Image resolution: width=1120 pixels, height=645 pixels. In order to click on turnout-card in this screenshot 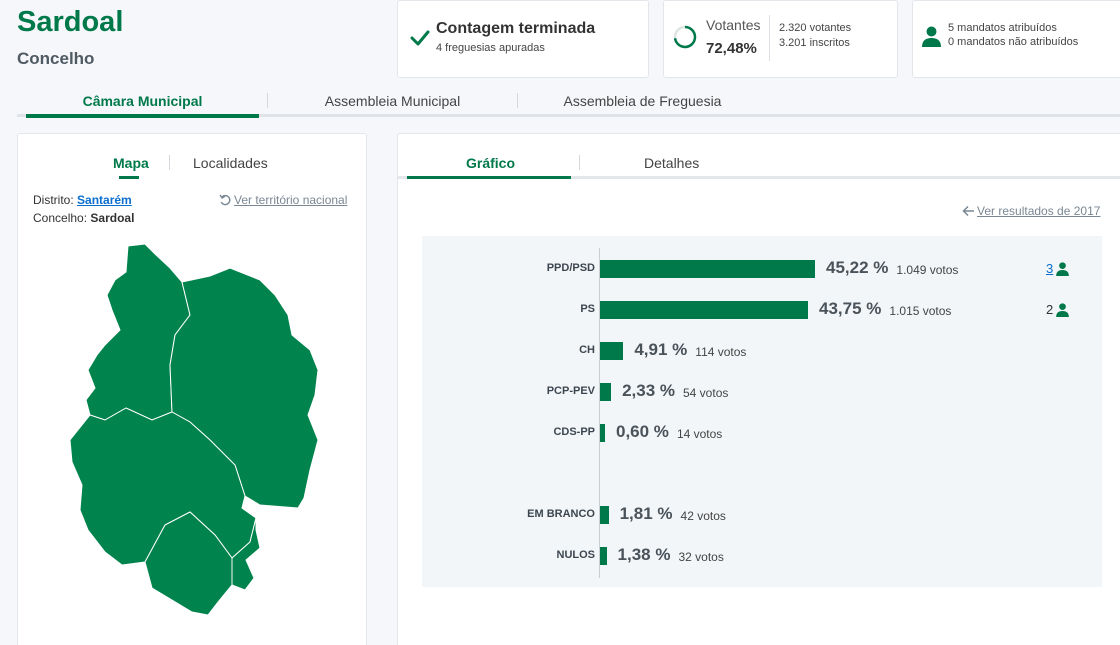, I will do `click(780, 39)`.